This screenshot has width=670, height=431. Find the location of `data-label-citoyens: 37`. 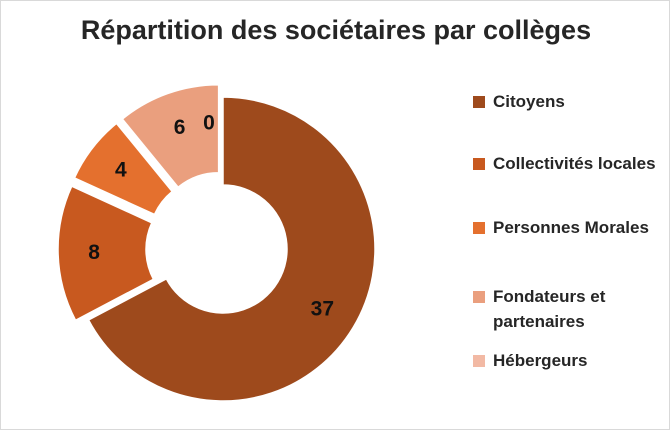

data-label-citoyens: 37 is located at coordinates (322, 308).